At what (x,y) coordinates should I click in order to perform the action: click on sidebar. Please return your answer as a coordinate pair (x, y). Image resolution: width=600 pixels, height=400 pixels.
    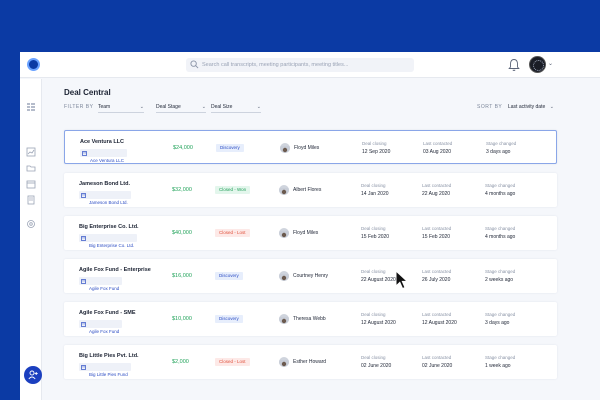
    Looking at the image, I should click on (31, 239).